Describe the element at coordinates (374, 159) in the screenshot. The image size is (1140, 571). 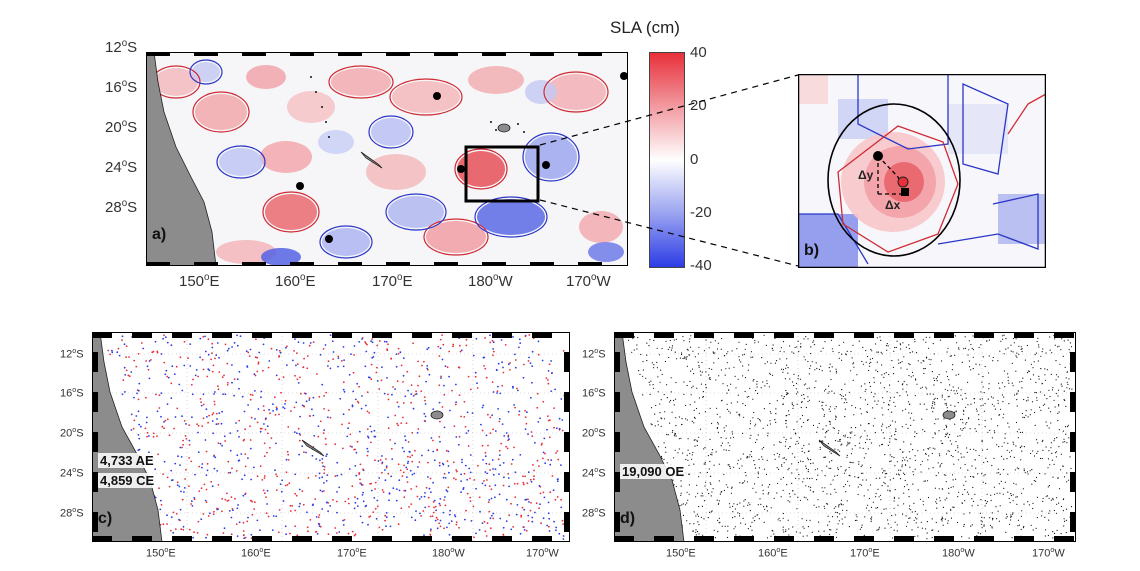
I see `map-frame-ticks` at that location.